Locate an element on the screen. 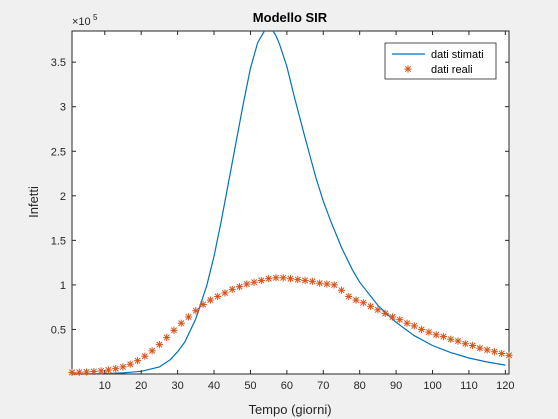 Image resolution: width=558 pixels, height=419 pixels. y-exponent-power: 5 is located at coordinates (95, 17).